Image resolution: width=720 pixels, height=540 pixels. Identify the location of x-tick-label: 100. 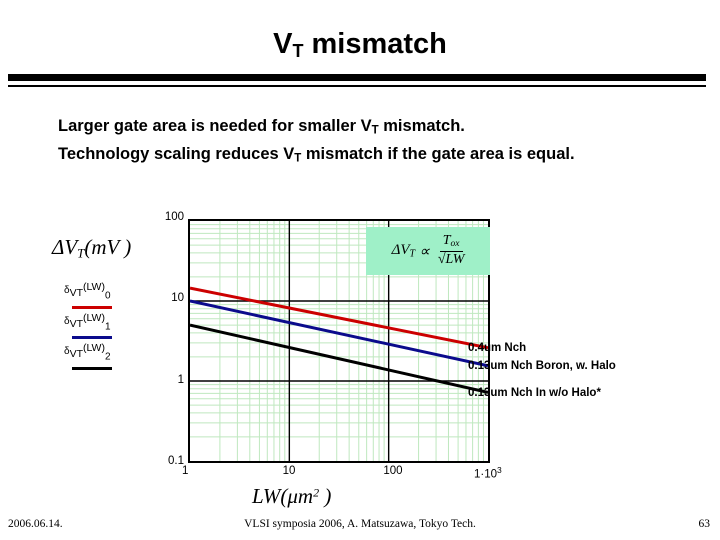
(393, 471).